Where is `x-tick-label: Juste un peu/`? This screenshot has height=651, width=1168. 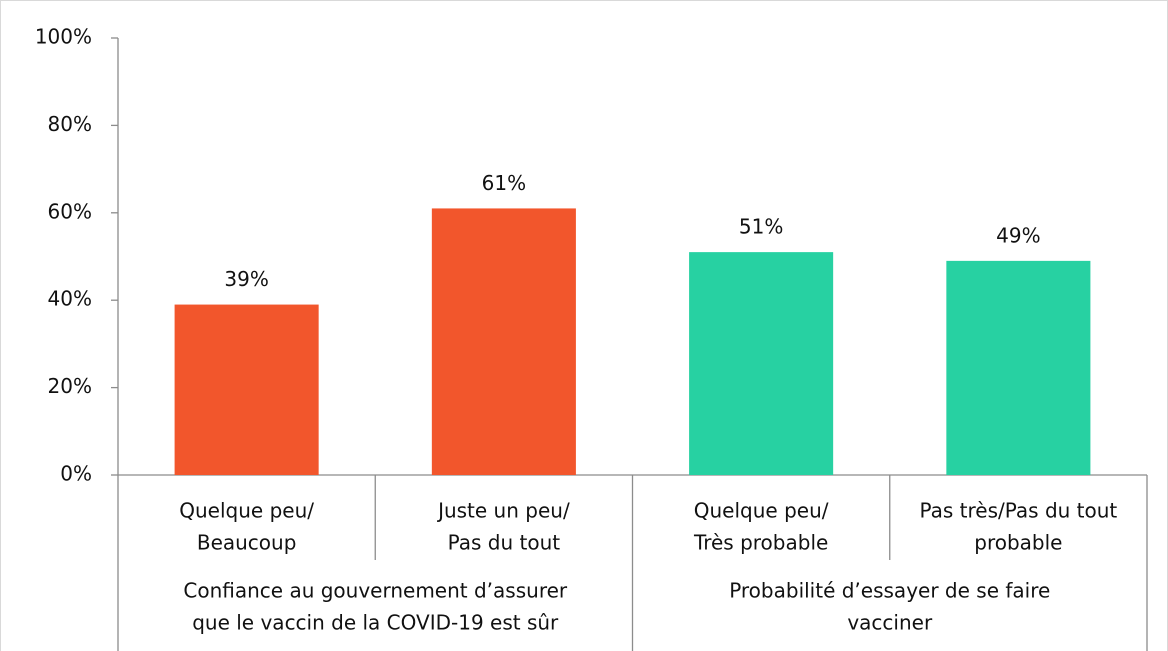 x-tick-label: Juste un peu/ is located at coordinates (503, 511).